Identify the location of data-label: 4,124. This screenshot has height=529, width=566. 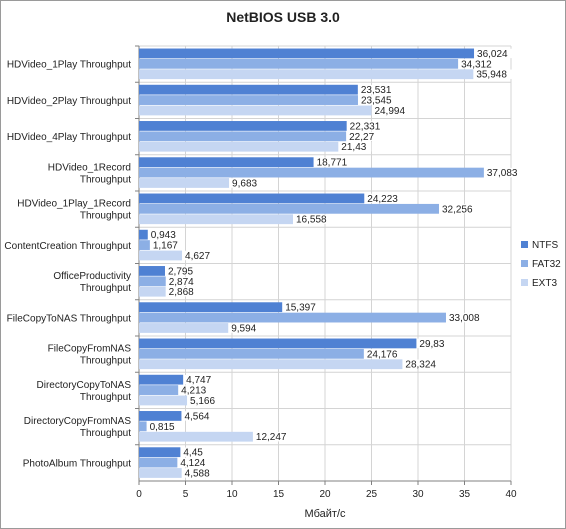
(192, 463).